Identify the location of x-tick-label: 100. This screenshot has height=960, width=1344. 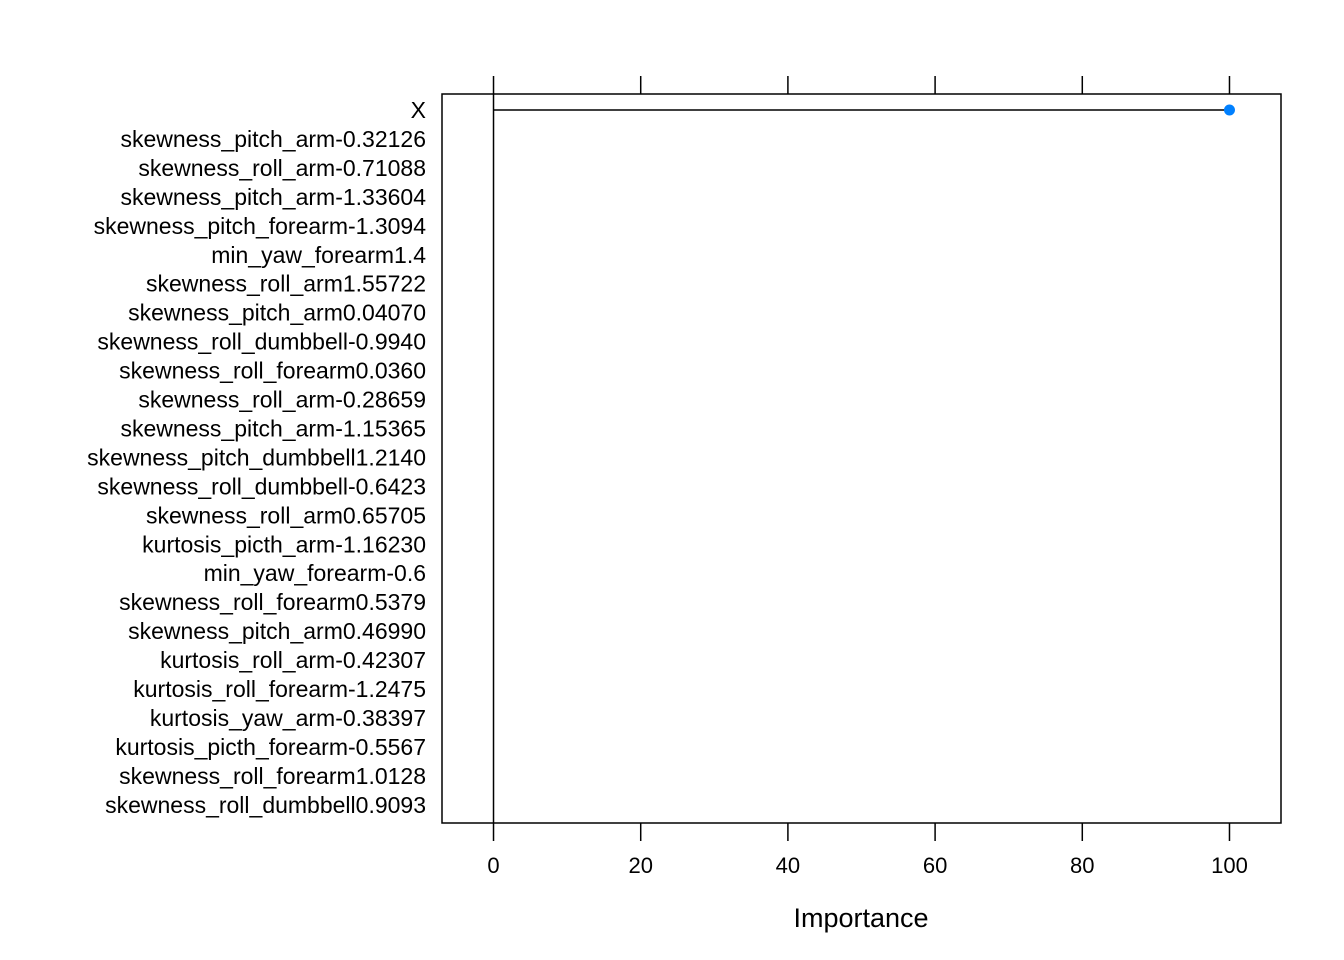
(1229, 865).